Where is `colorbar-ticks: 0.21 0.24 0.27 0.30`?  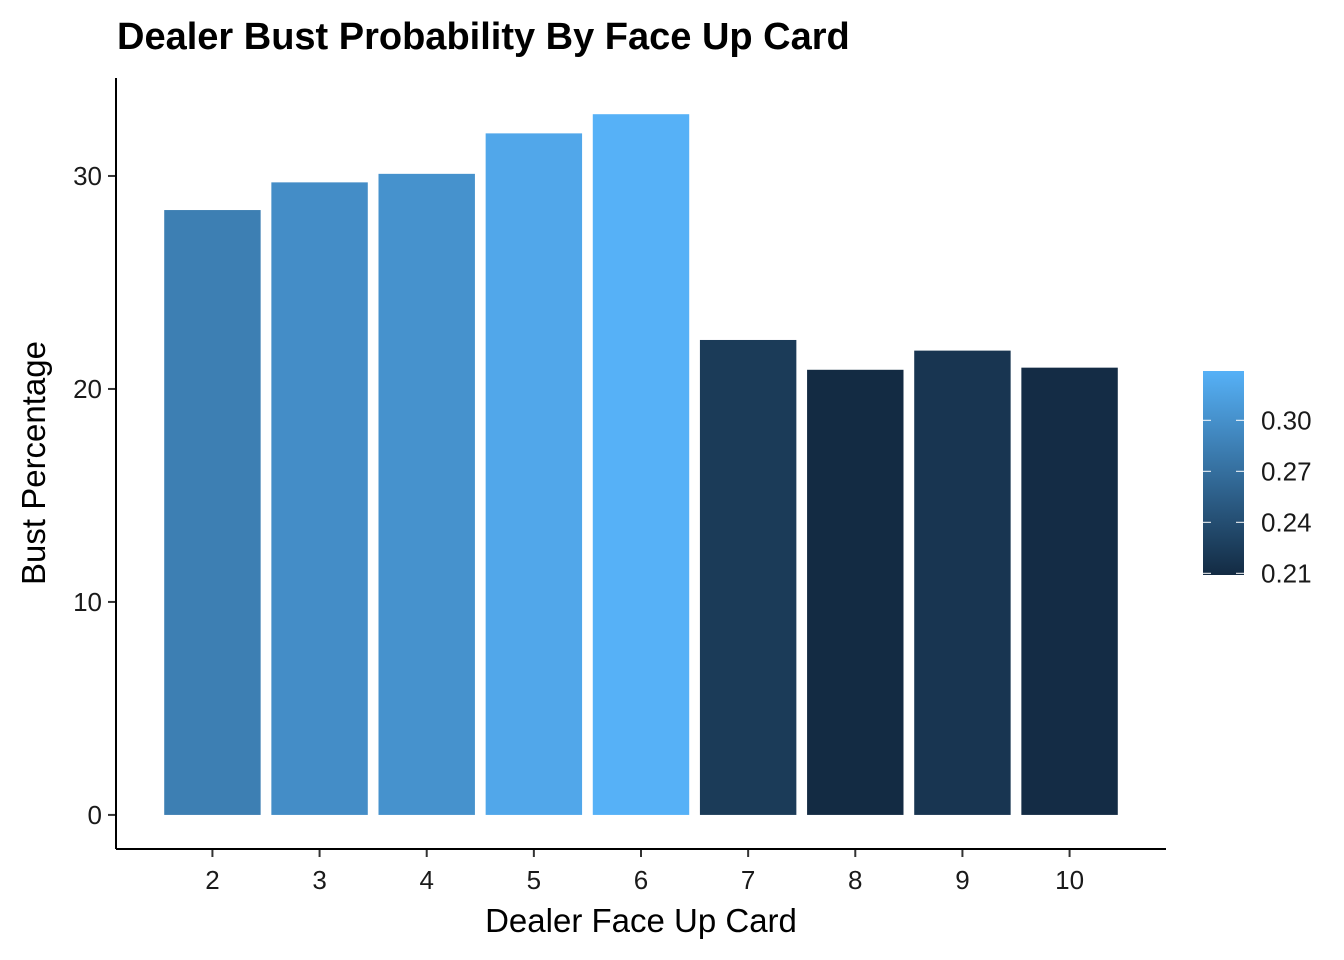
colorbar-ticks: 0.21 0.24 0.27 0.30 is located at coordinates (1257, 496).